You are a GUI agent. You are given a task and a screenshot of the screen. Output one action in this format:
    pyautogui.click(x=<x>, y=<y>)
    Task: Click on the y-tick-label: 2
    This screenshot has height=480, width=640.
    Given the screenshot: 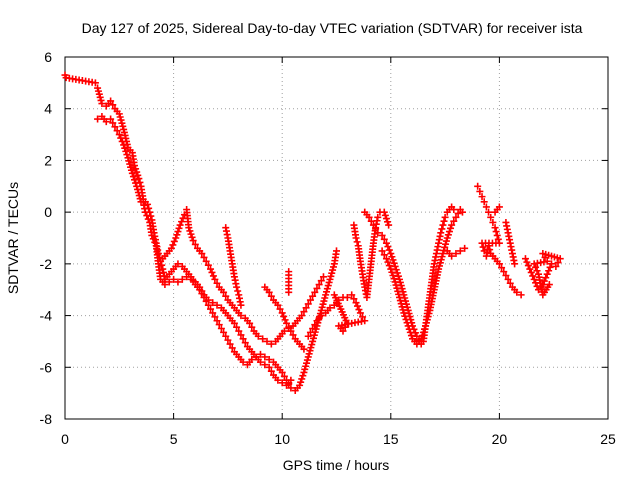 What is the action you would take?
    pyautogui.click(x=48, y=160)
    